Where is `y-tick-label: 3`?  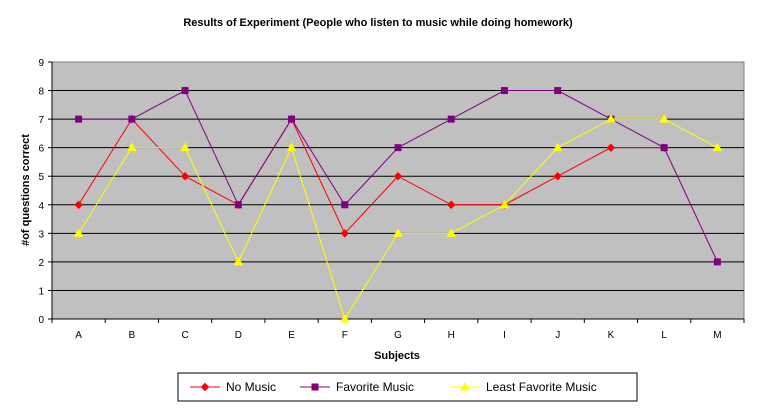 y-tick-label: 3 is located at coordinates (41, 234).